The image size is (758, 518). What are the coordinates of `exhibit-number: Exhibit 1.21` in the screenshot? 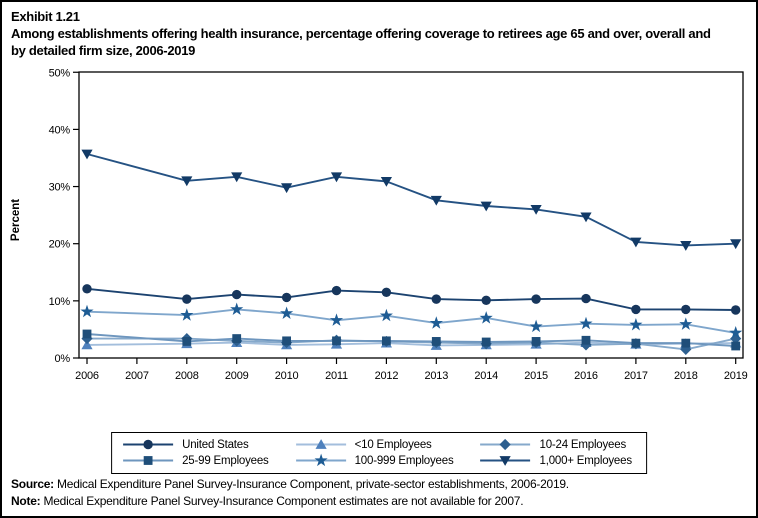 It's located at (45, 16).